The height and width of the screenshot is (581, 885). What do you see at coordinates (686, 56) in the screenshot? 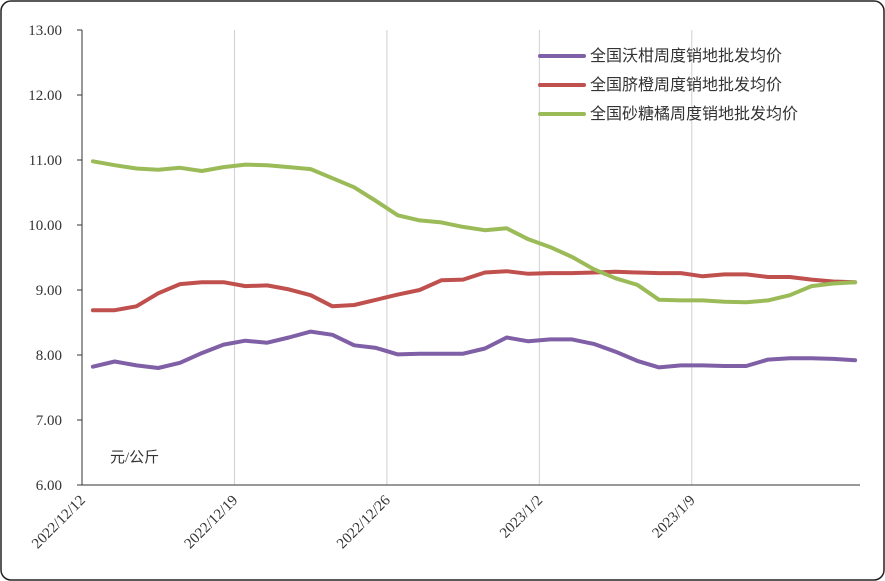
I see `legend-label: 全国沃柑周度销地批发均价` at bounding box center [686, 56].